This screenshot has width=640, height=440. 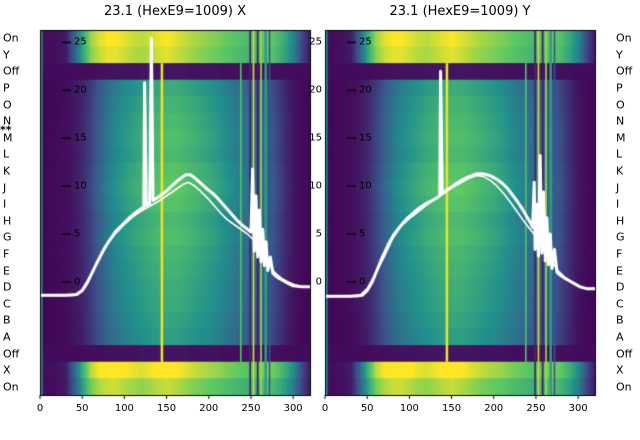 What do you see at coordinates (7, 237) in the screenshot?
I see `row-label-left: G` at bounding box center [7, 237].